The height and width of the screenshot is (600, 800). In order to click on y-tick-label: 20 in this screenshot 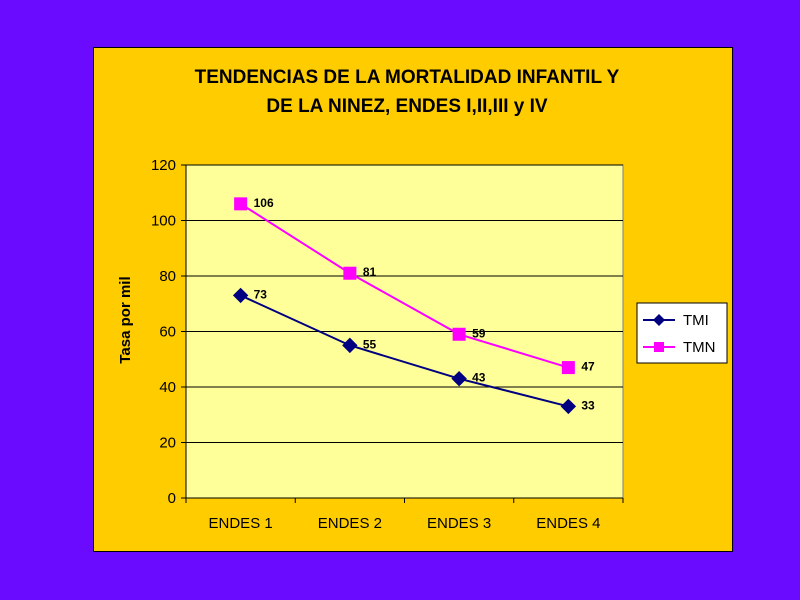, I will do `click(167, 443)`.